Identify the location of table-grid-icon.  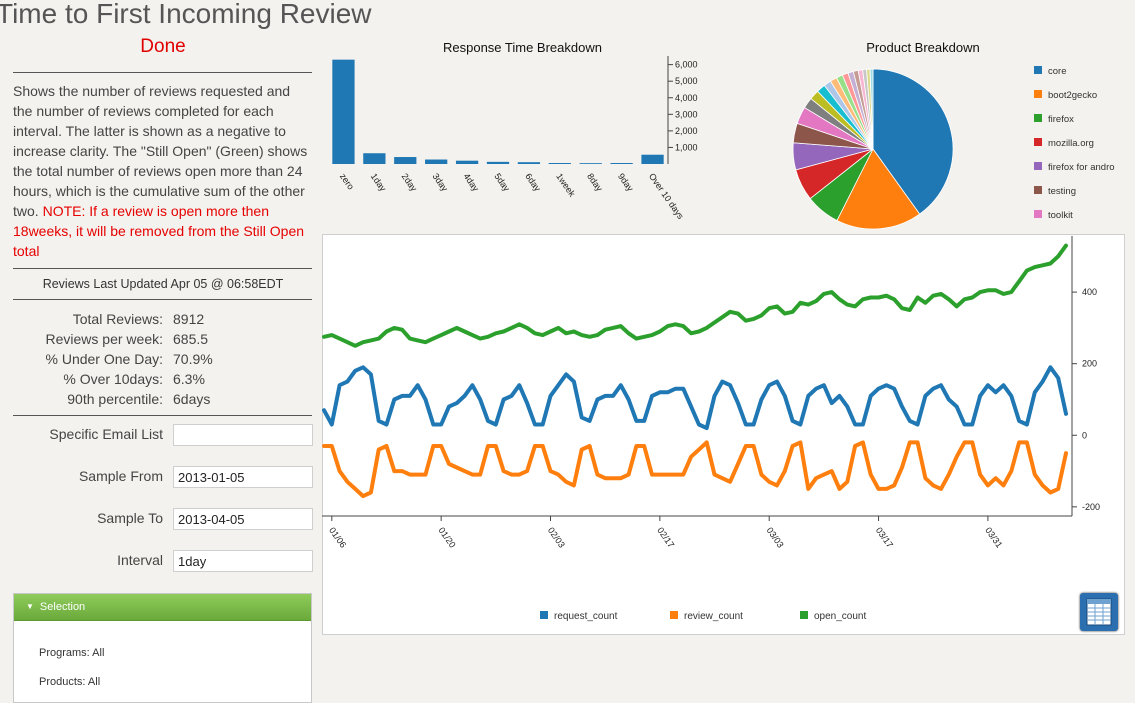
(1099, 612).